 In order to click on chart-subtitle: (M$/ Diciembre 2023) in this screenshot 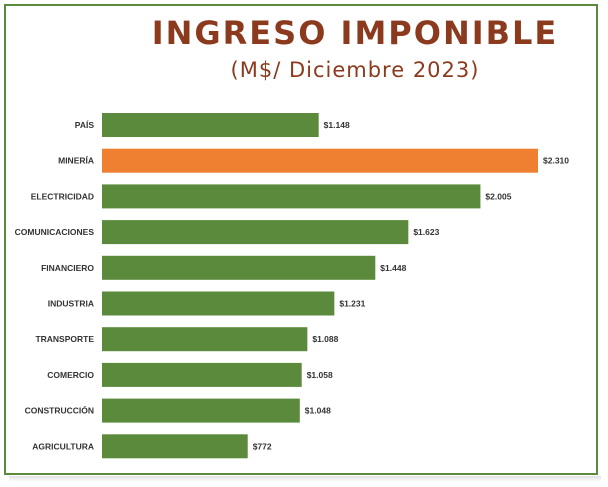, I will do `click(355, 70)`.